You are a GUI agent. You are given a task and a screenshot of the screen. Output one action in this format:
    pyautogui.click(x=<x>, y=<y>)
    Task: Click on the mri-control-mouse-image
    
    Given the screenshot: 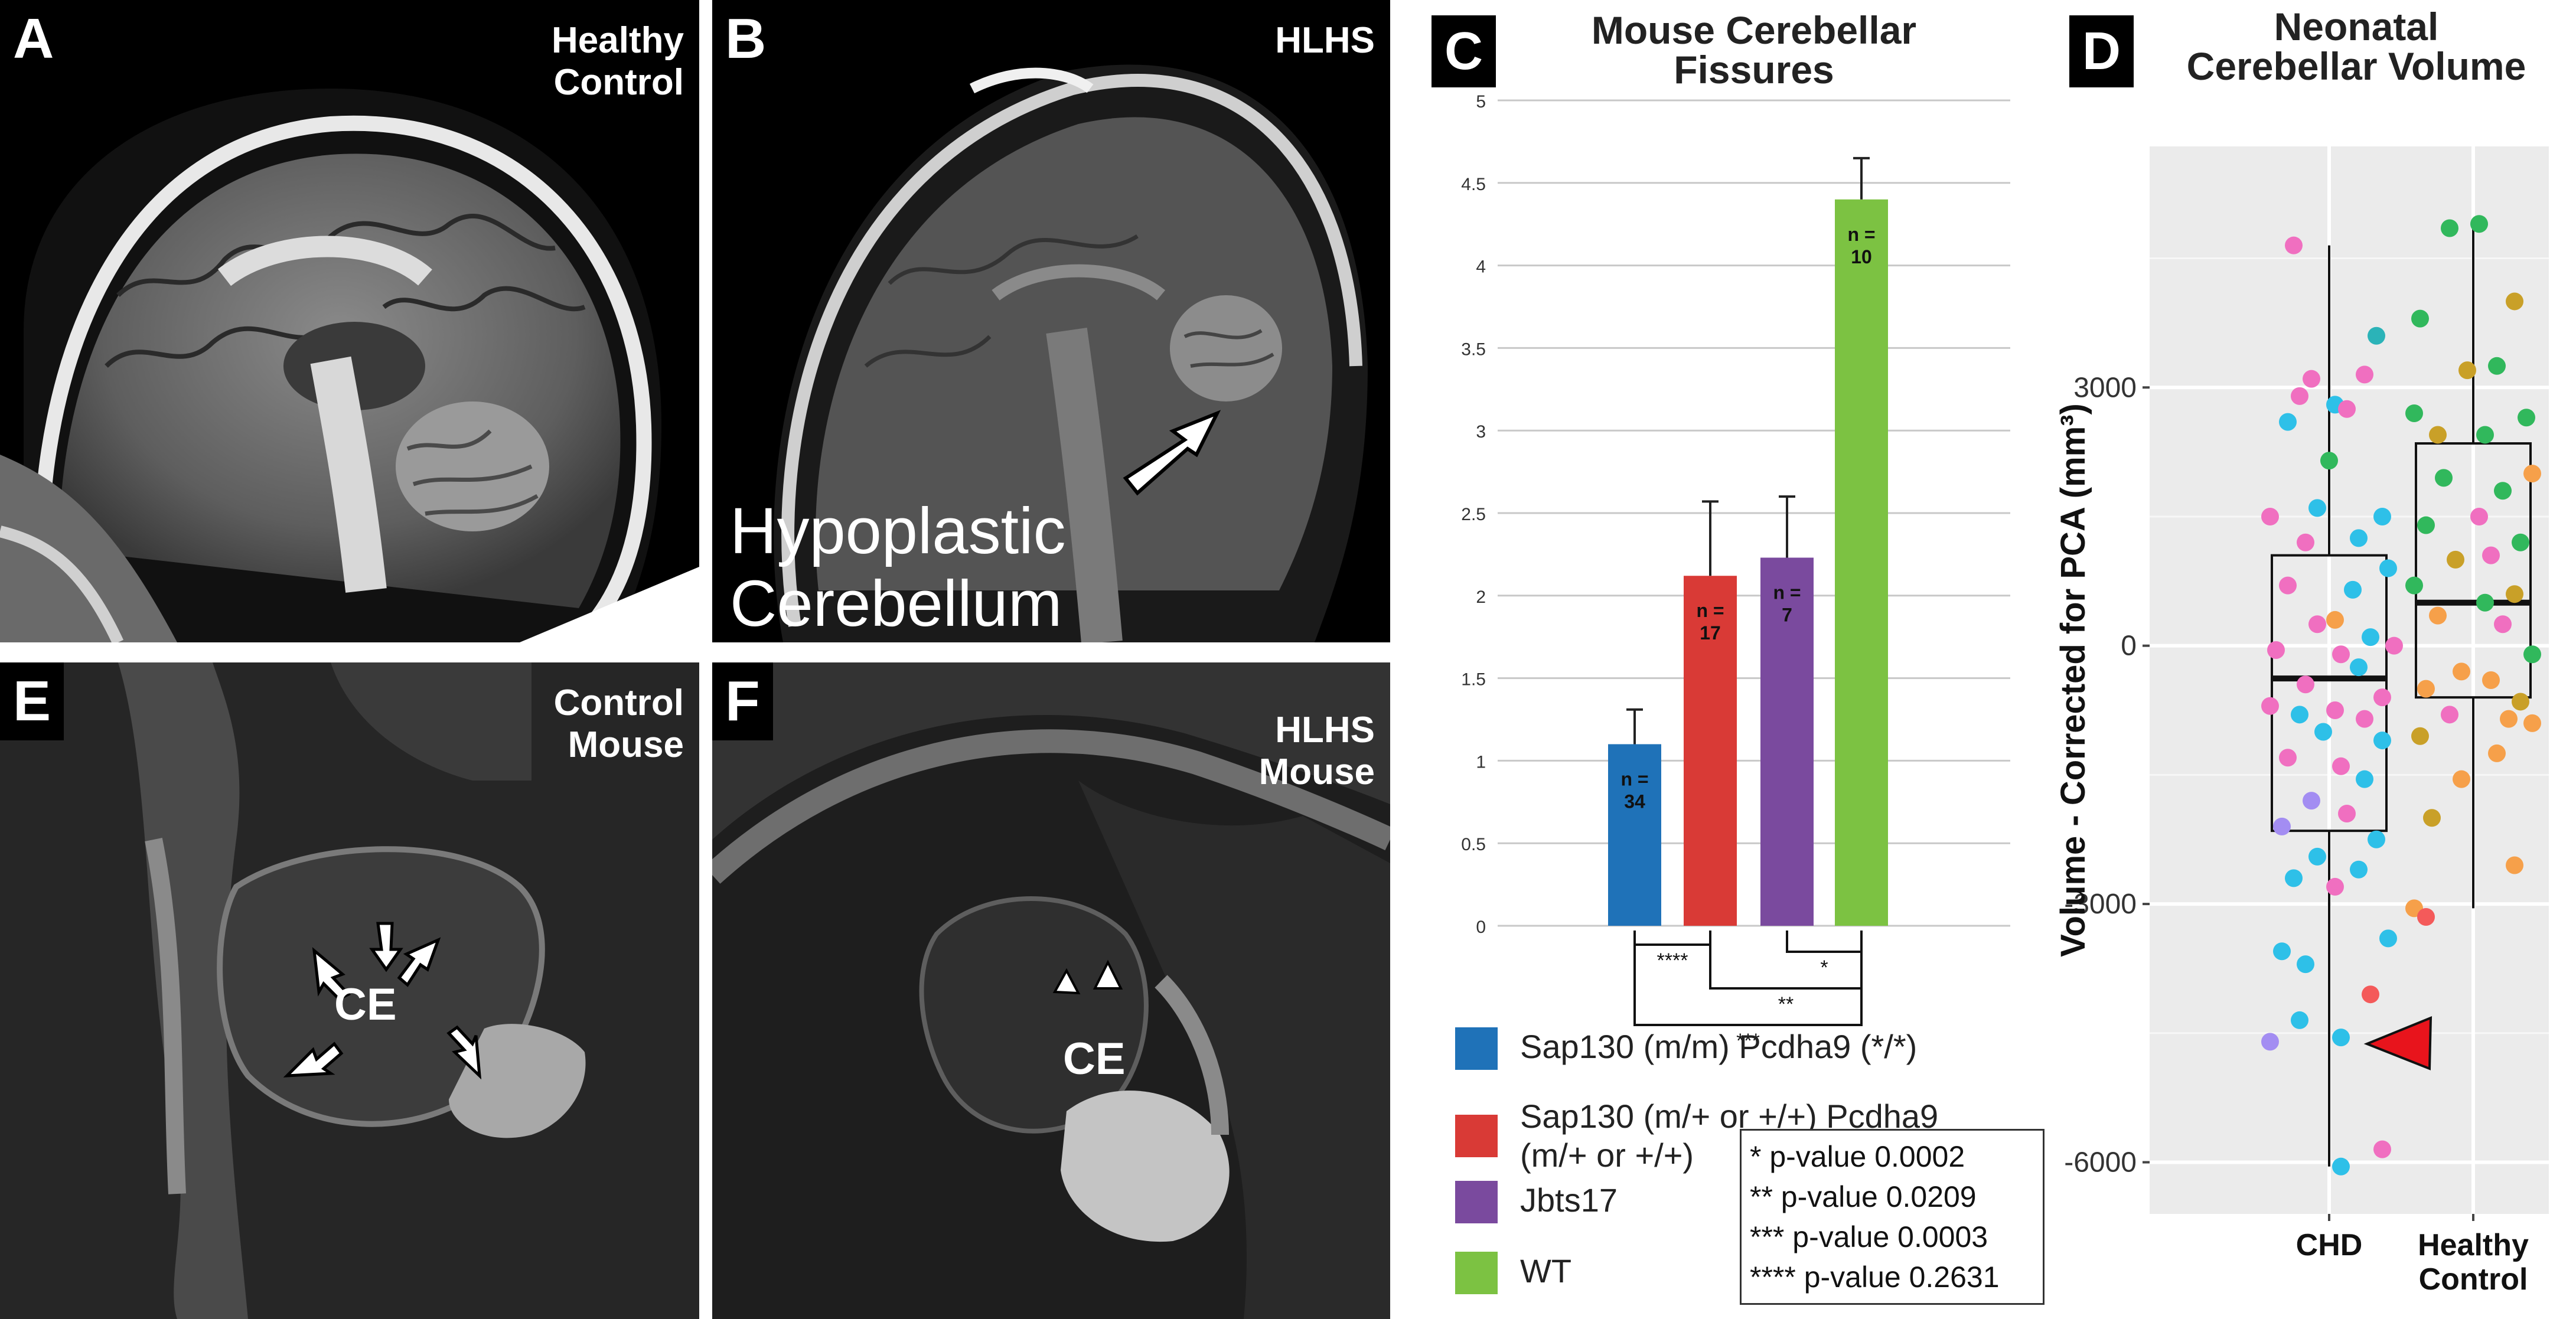 What is the action you would take?
    pyautogui.click(x=350, y=990)
    